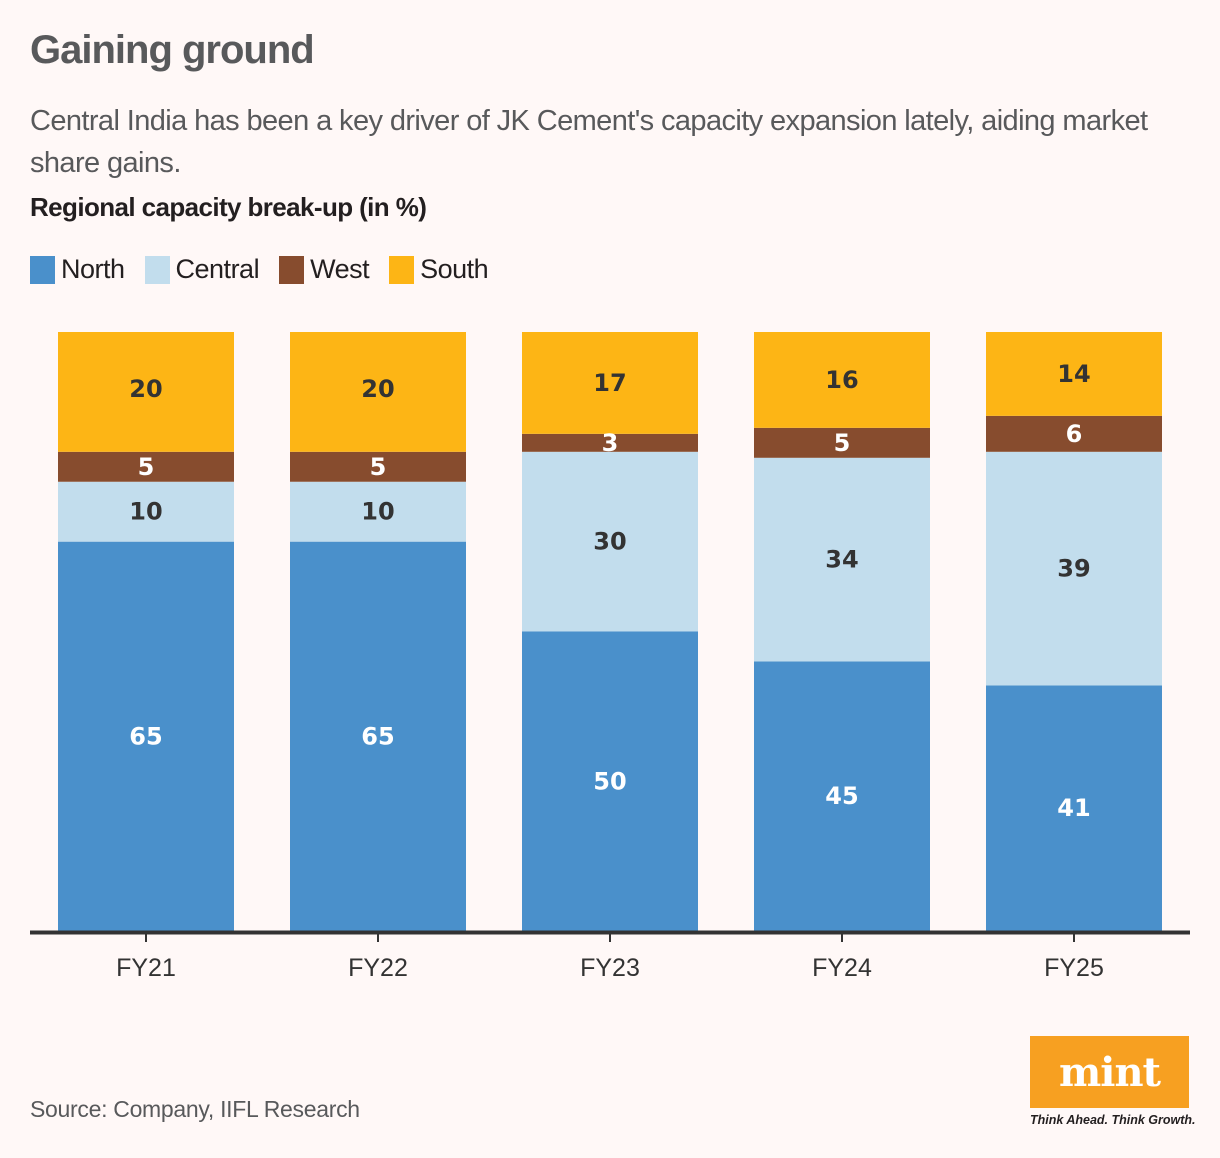  What do you see at coordinates (842, 968) in the screenshot?
I see `x-tick-label-fy24: FY24` at bounding box center [842, 968].